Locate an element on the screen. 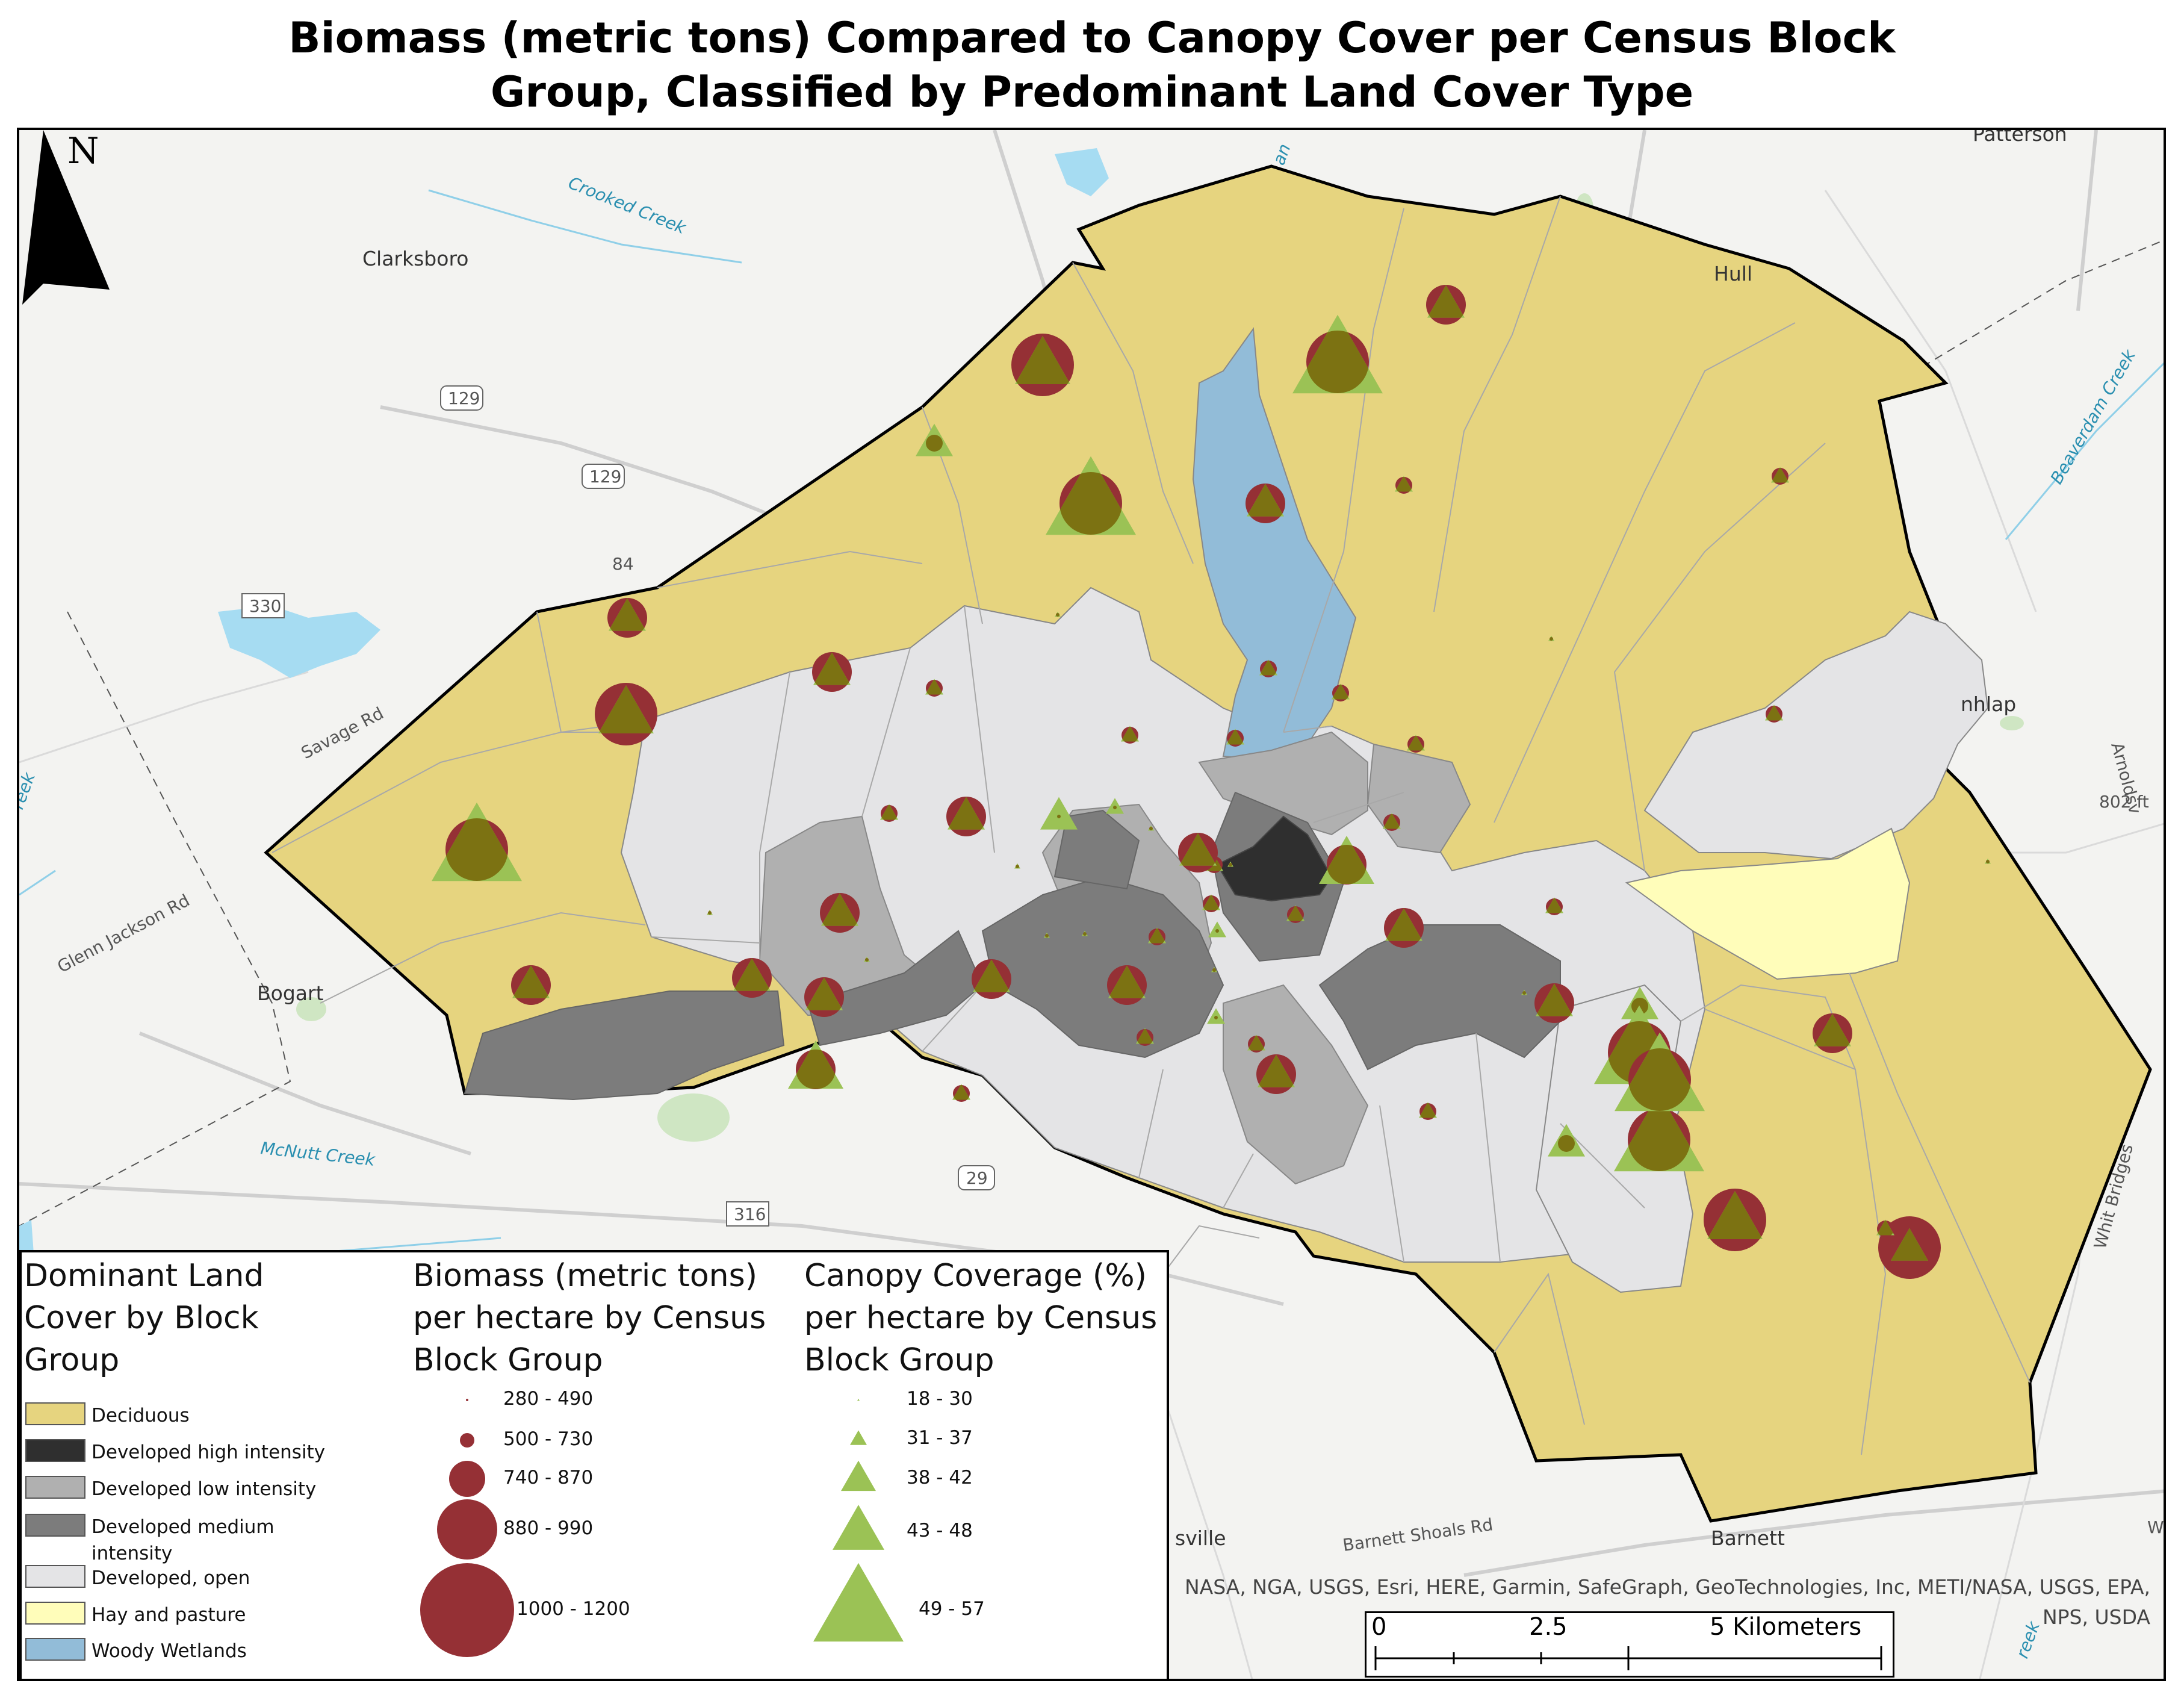 This screenshot has width=2184, height=1695. developed-medium-west is located at coordinates (895, 988).